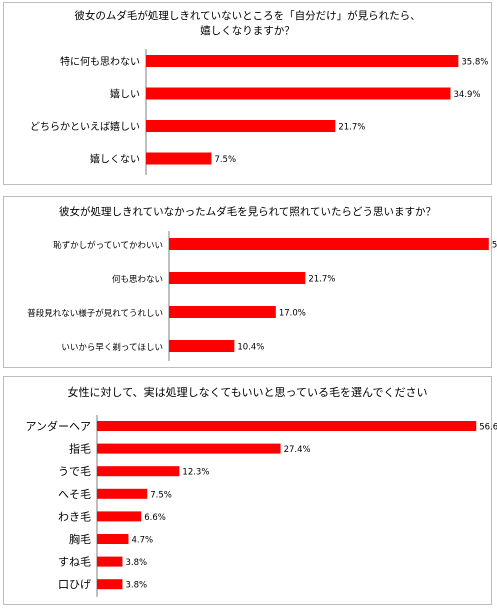 This screenshot has height=609, width=497. Describe the element at coordinates (155, 518) in the screenshot. I see `data-label: 6.6%` at that location.